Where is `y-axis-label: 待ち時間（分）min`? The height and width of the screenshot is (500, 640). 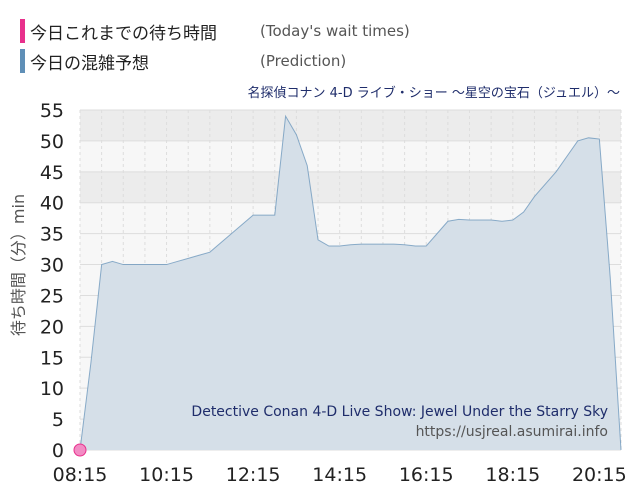
y-axis-label: 待ち時間（分）min is located at coordinates (18, 265).